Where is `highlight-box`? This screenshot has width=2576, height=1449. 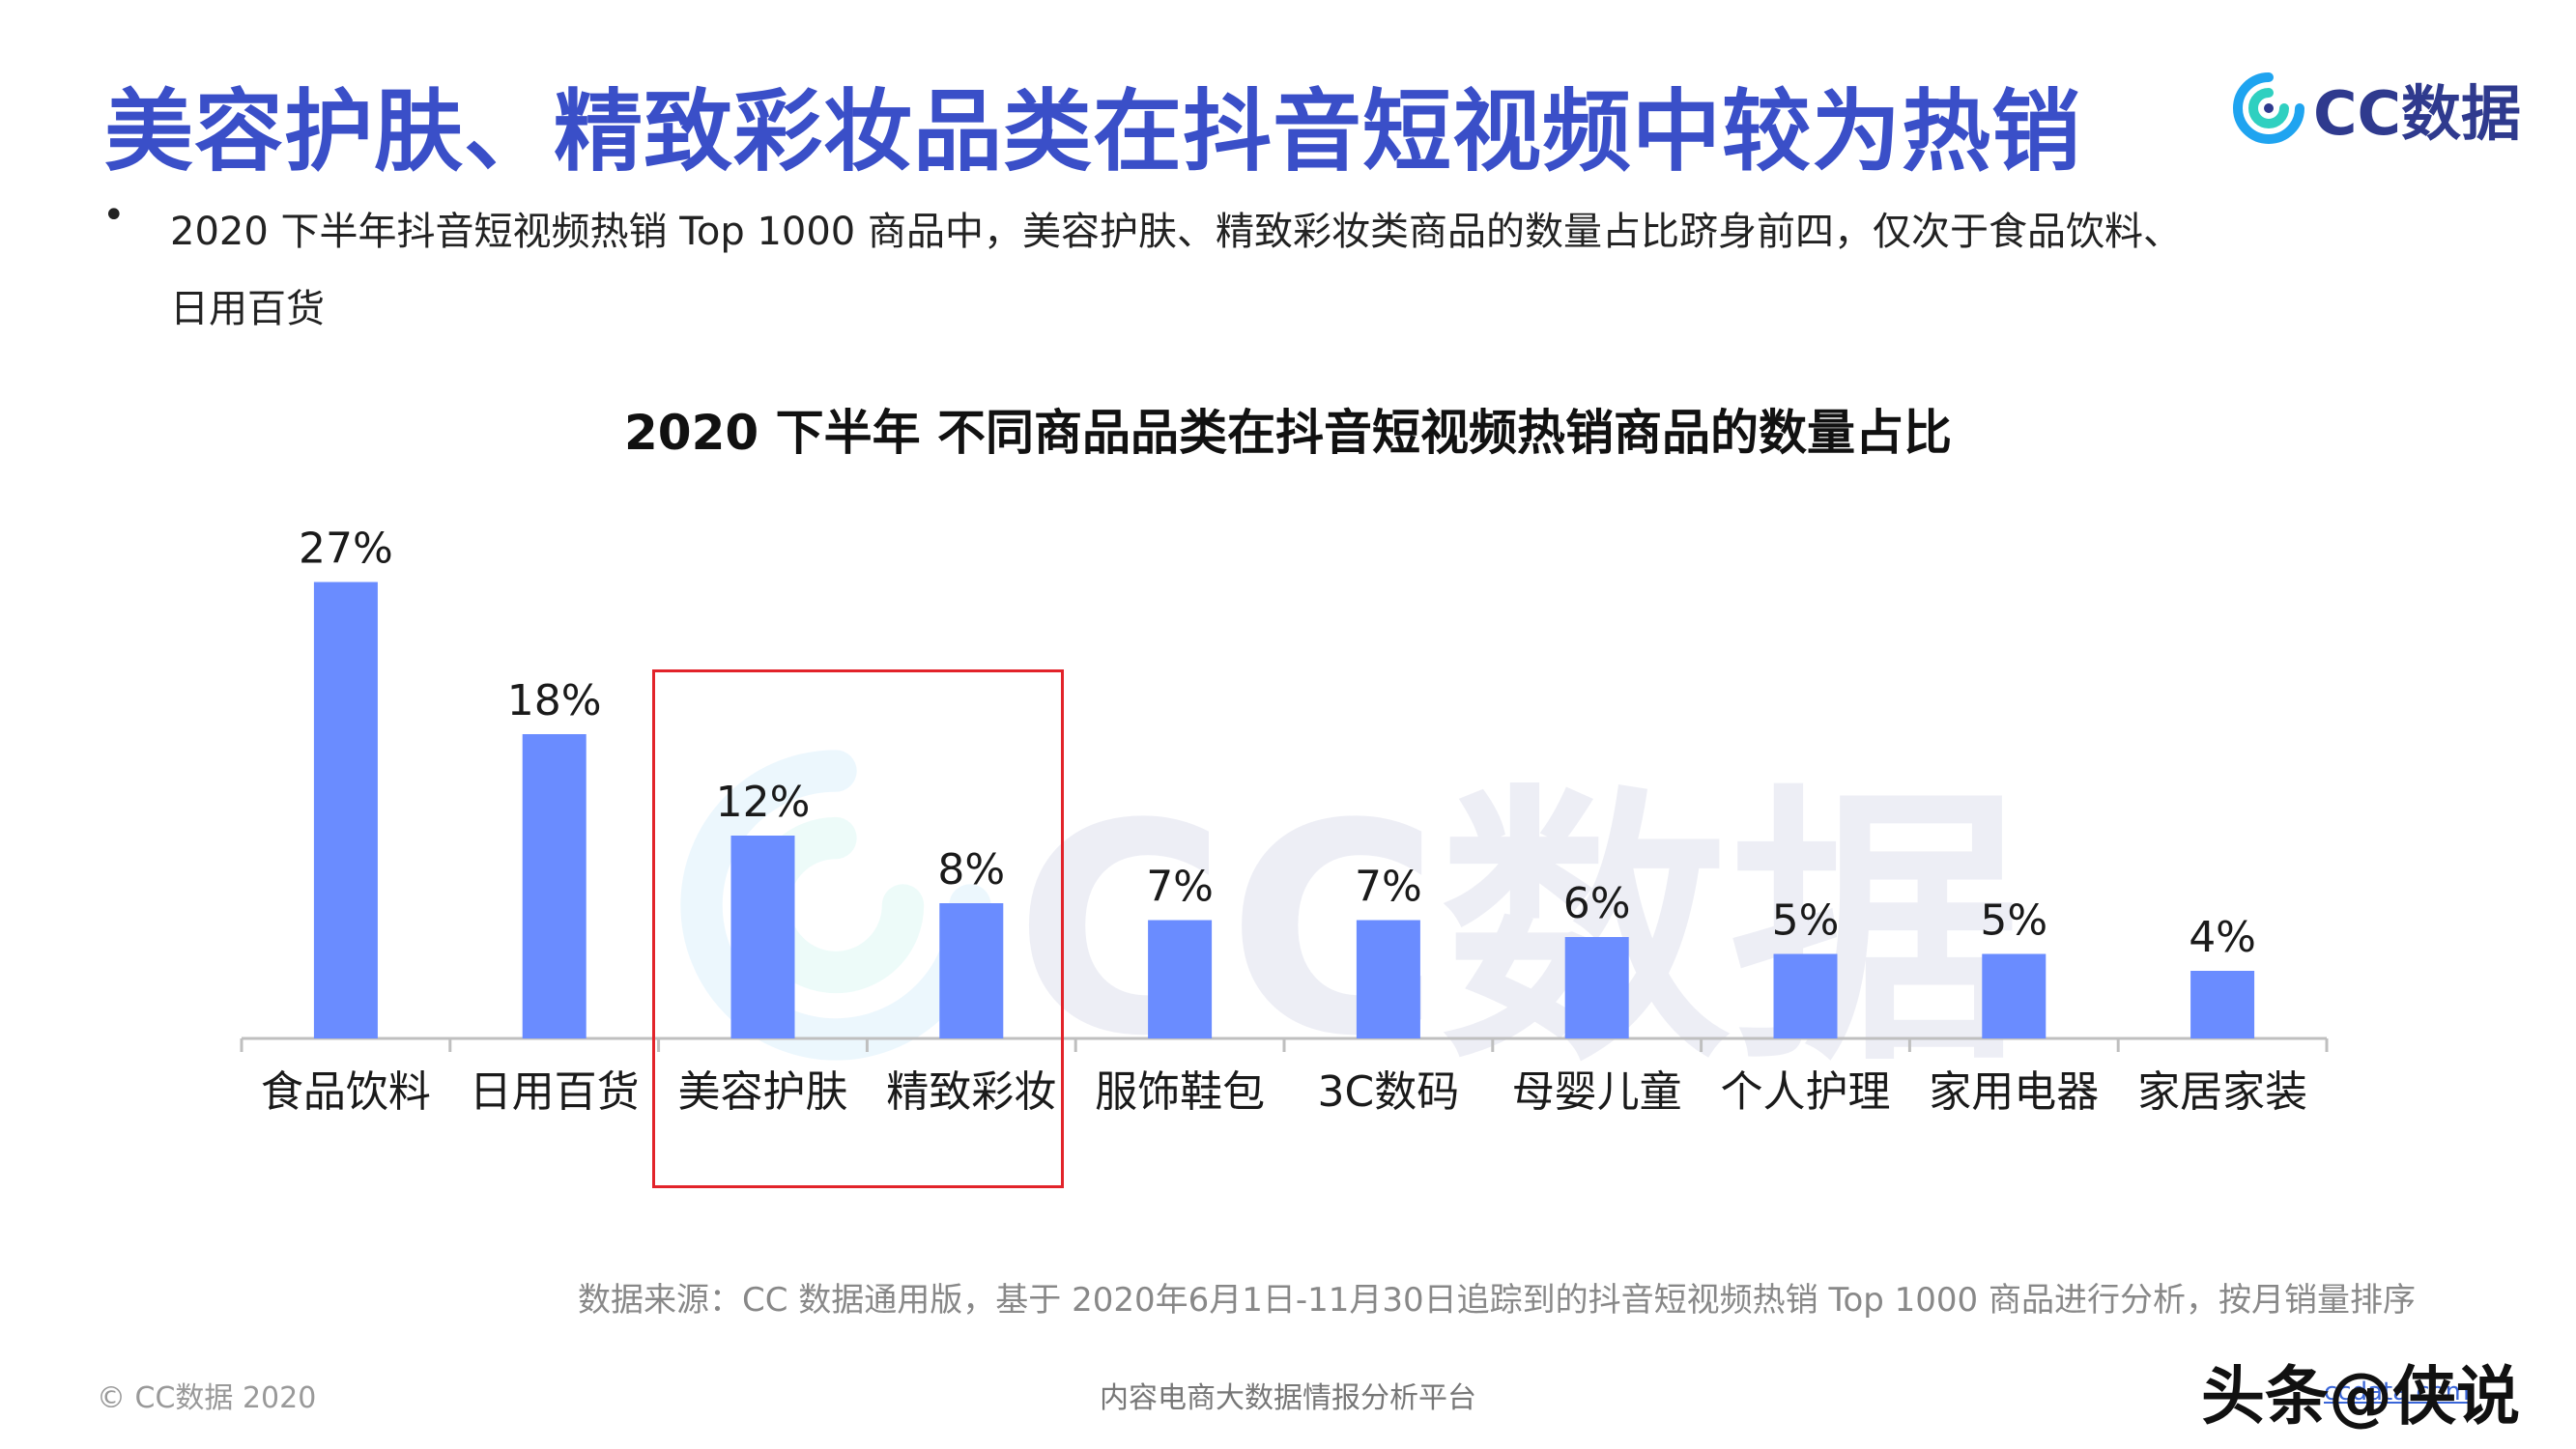 highlight-box is located at coordinates (858, 928).